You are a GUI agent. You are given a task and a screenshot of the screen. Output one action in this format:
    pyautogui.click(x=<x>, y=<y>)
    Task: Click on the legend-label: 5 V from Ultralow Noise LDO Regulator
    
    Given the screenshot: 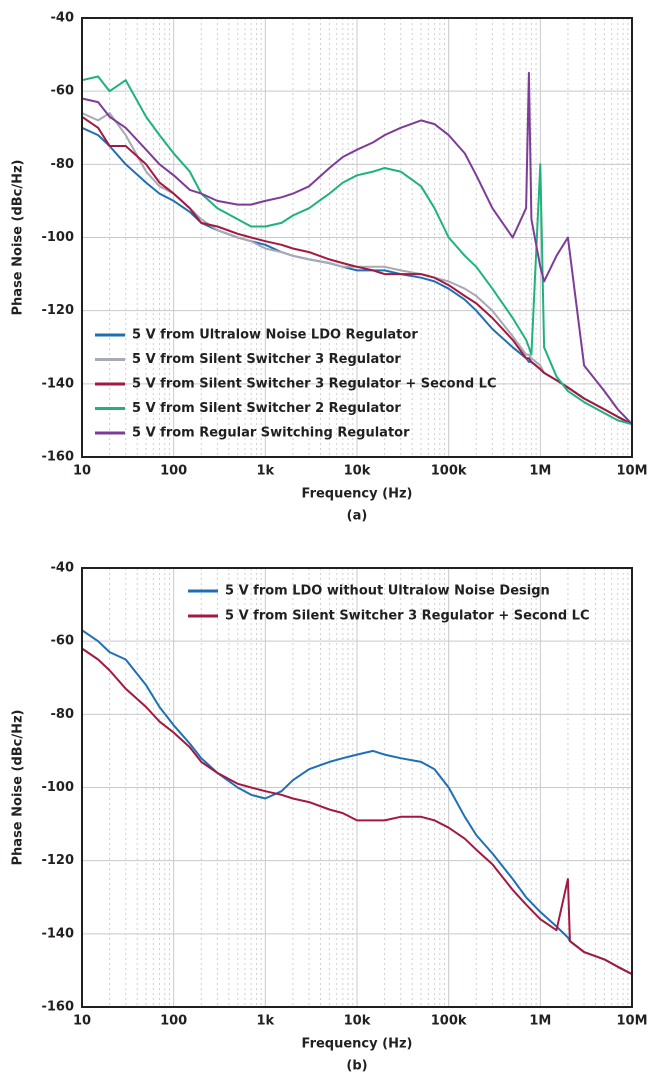 What is the action you would take?
    pyautogui.click(x=275, y=335)
    